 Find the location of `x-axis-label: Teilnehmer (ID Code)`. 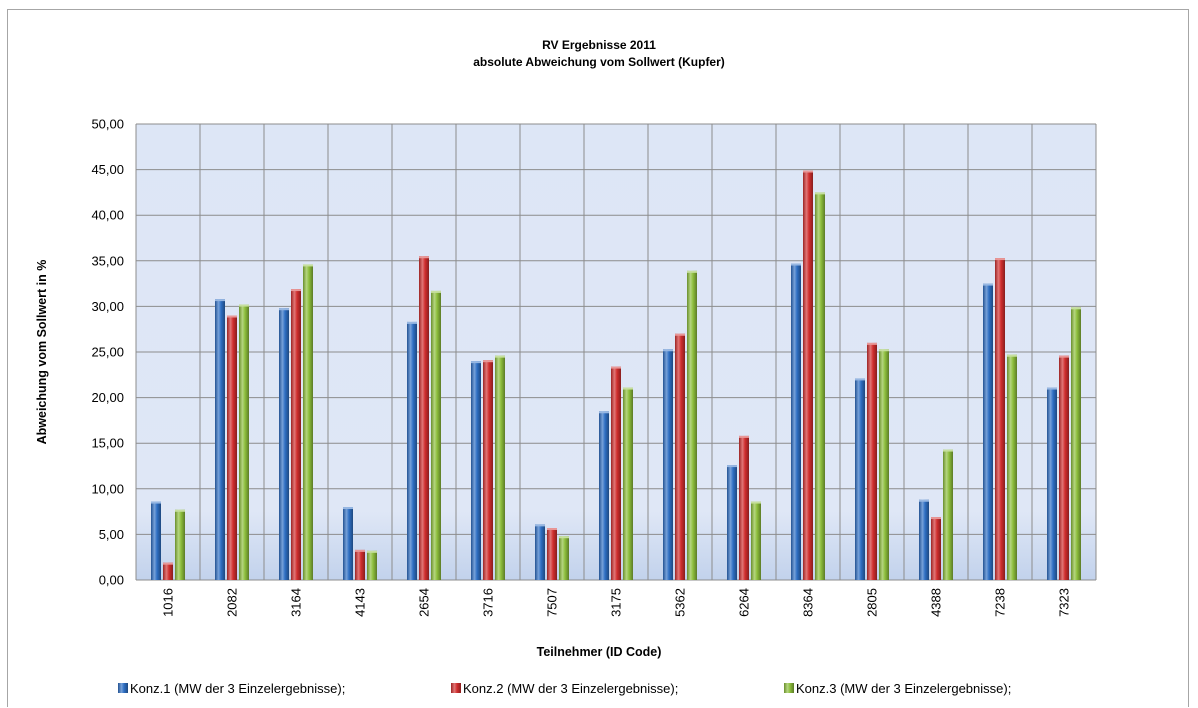

x-axis-label: Teilnehmer (ID Code) is located at coordinates (599, 652).